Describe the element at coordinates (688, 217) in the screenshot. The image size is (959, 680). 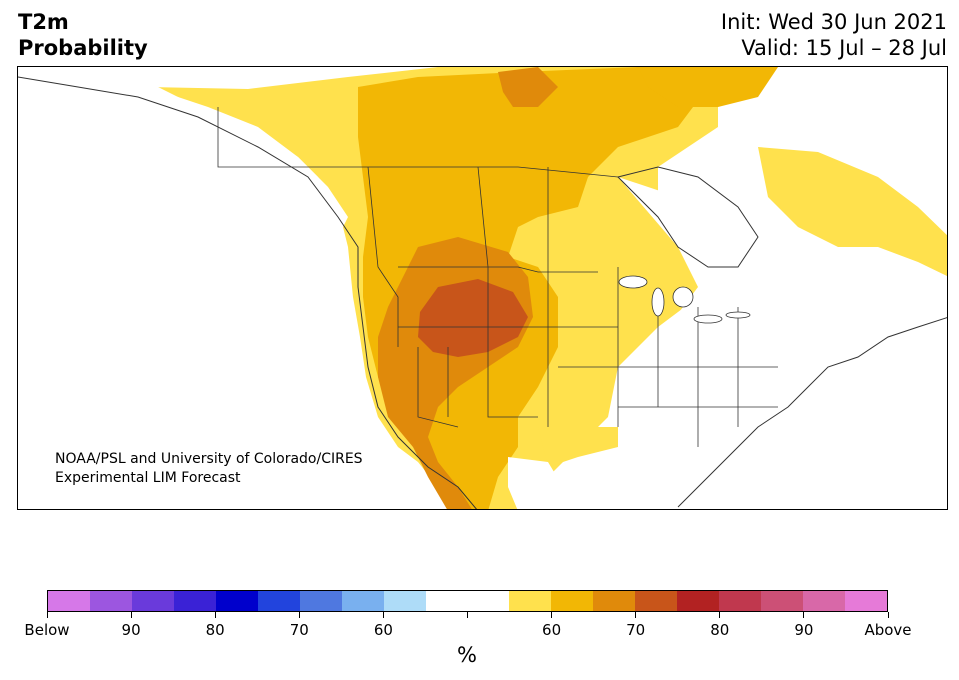
I see `coastline-hudson` at that location.